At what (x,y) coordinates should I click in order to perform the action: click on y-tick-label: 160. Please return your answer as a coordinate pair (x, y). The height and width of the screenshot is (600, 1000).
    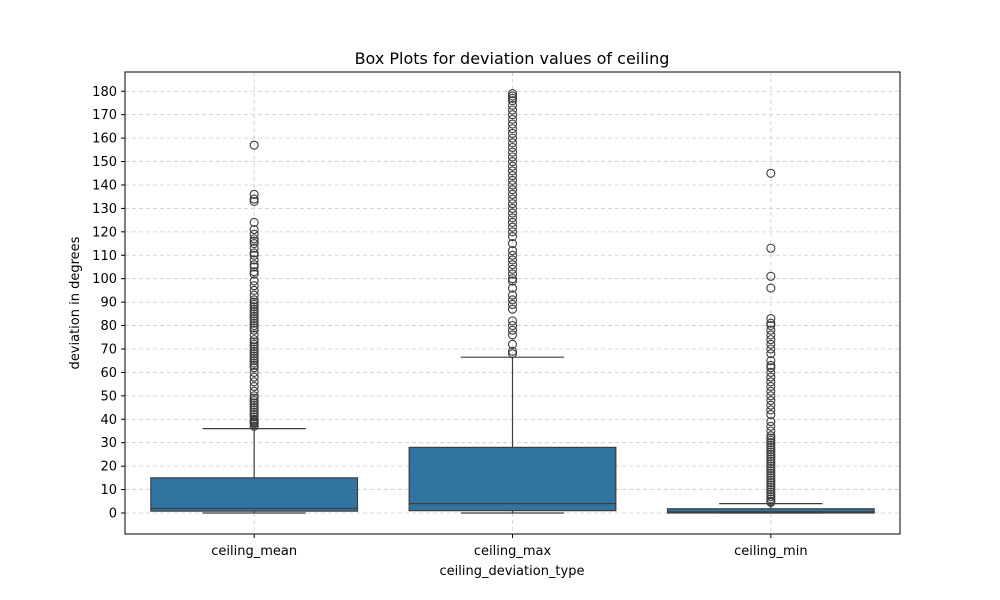
    Looking at the image, I should click on (104, 139).